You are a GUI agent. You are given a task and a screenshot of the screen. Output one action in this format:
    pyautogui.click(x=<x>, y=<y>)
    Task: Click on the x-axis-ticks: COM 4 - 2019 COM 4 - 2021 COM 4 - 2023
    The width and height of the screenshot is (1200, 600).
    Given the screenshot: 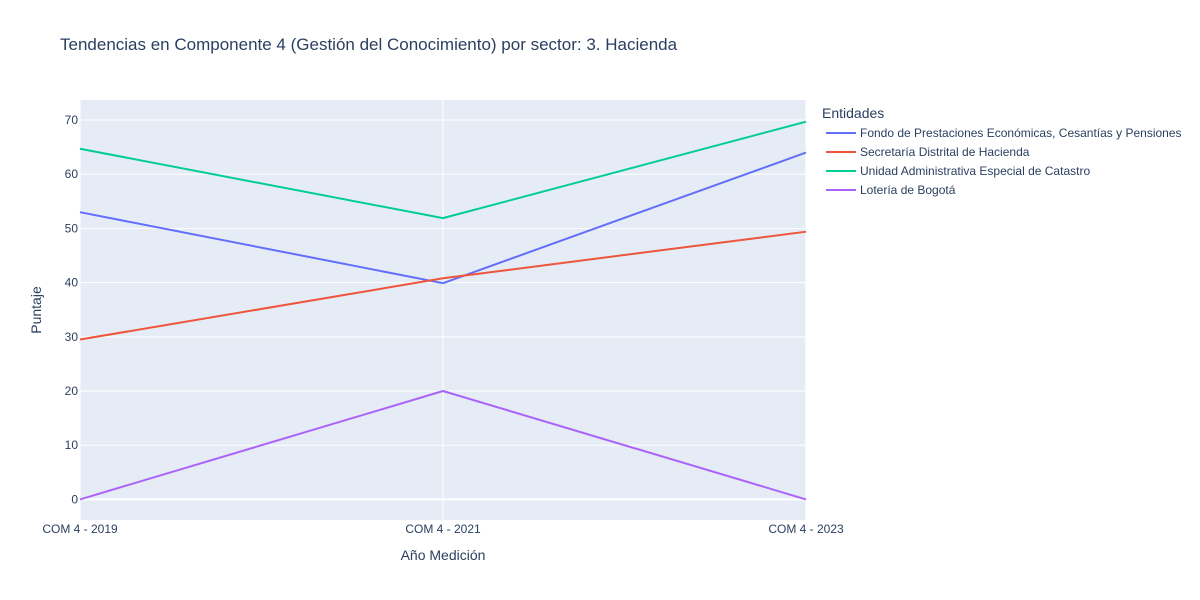 What is the action you would take?
    pyautogui.click(x=443, y=529)
    